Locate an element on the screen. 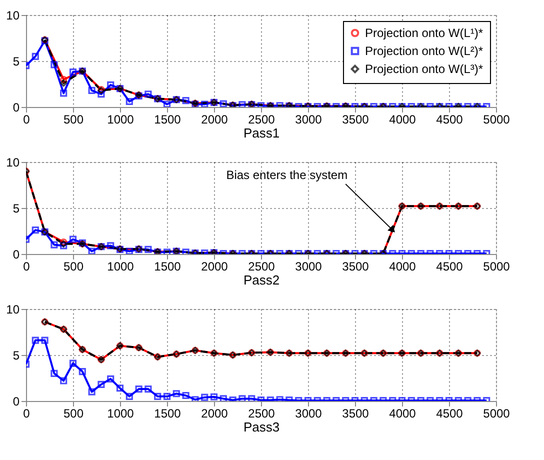  annotation: Bias enters the system is located at coordinates (287, 175).